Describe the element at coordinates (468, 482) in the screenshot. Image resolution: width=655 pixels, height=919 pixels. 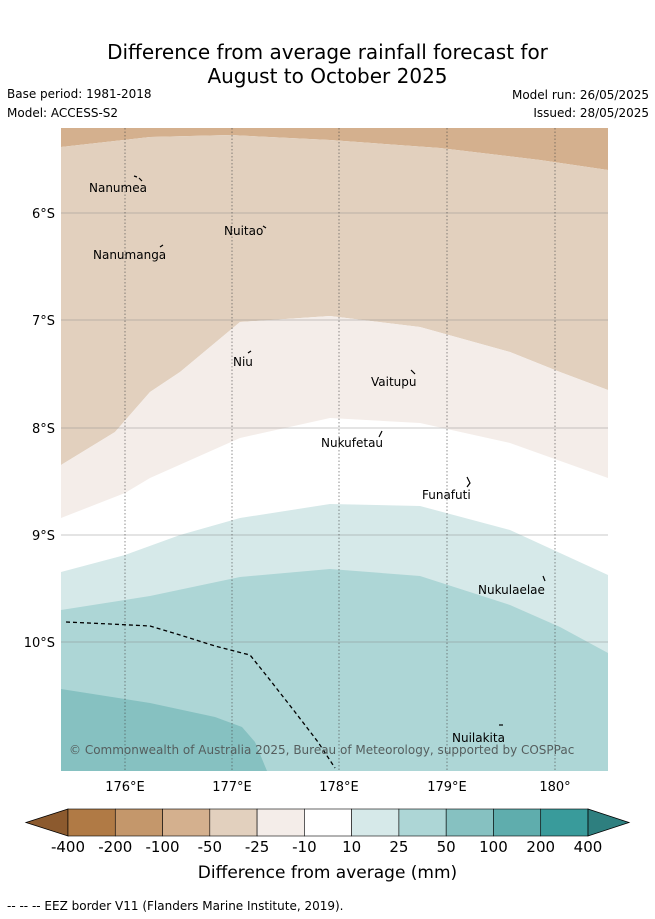
I see `funafuti-island-icon` at that location.